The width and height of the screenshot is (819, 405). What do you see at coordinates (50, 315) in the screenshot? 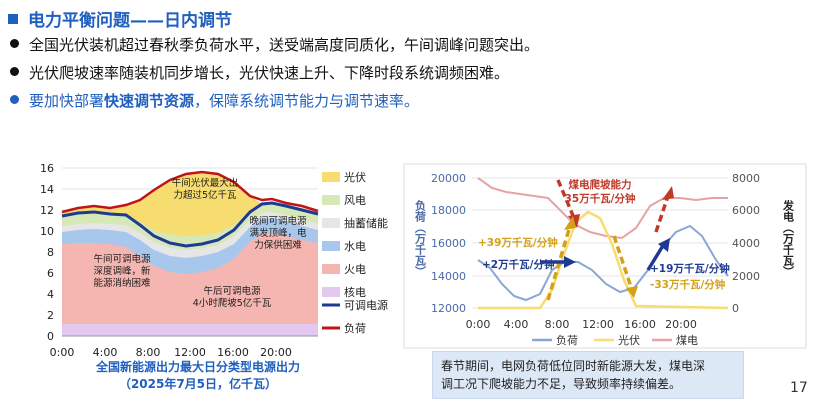
I see `left-ytick: 2` at bounding box center [50, 315].